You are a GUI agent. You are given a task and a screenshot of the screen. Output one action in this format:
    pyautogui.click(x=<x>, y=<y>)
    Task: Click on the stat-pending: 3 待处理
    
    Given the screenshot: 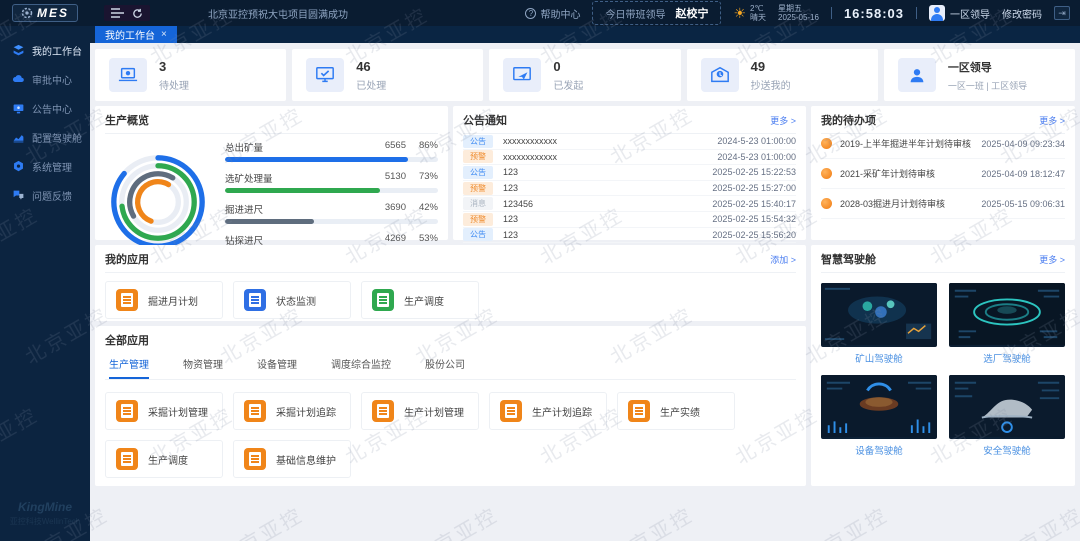 What is the action you would take?
    pyautogui.click(x=191, y=75)
    